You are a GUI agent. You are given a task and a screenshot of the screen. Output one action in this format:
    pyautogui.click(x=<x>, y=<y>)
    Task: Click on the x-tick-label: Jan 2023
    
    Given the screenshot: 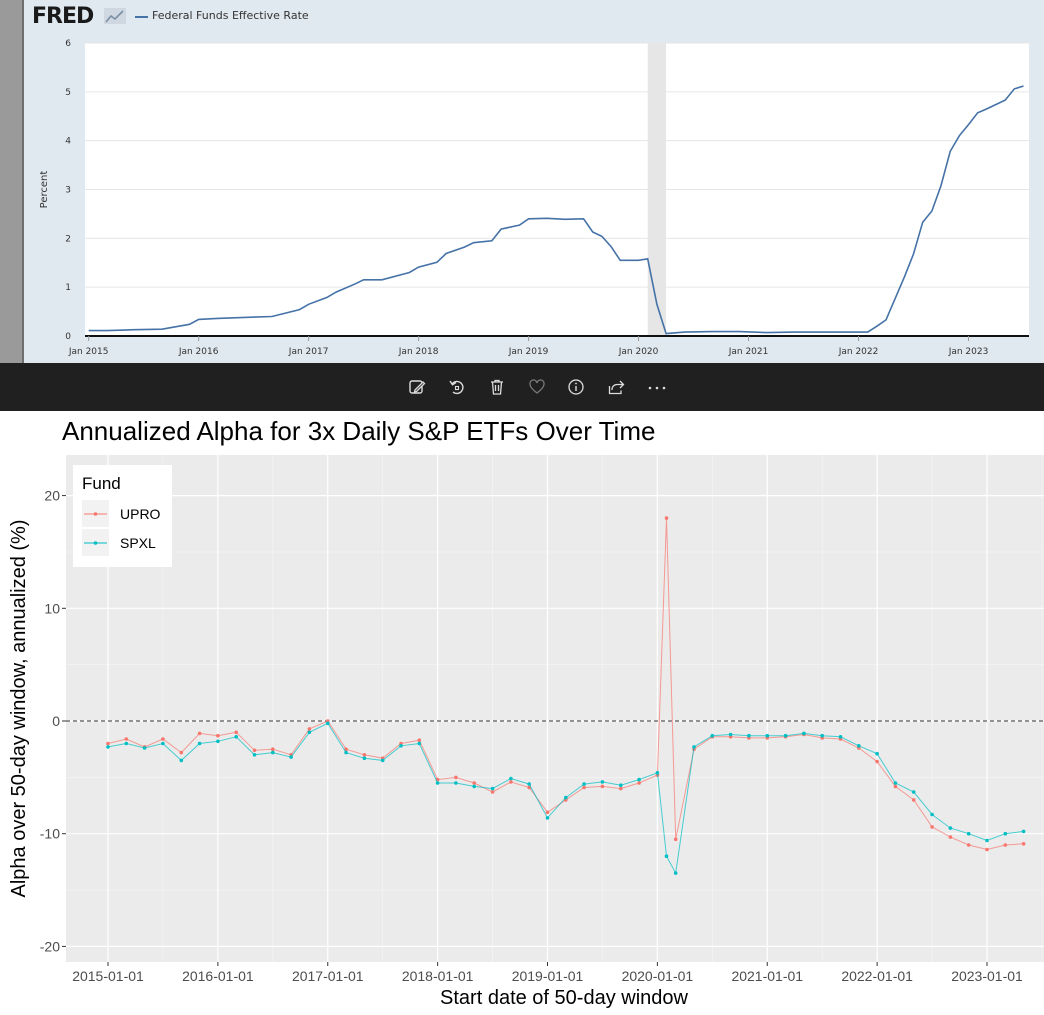 What is the action you would take?
    pyautogui.click(x=968, y=352)
    